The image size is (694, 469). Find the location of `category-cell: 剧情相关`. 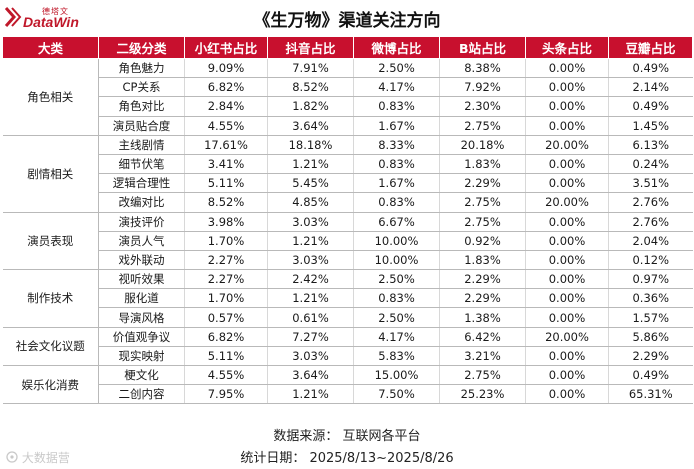

category-cell: 剧情相关 is located at coordinates (50, 174).